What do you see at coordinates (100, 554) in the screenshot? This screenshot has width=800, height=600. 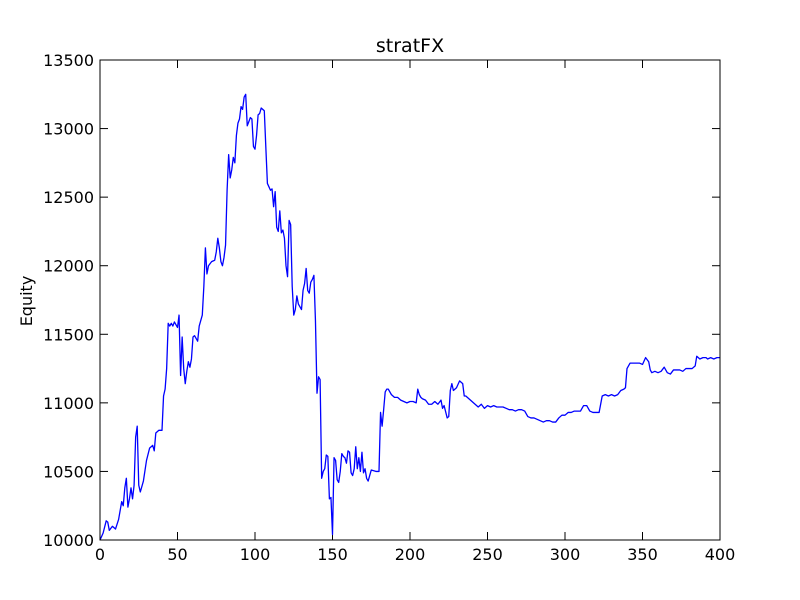 I see `x-tick-label: 0` at bounding box center [100, 554].